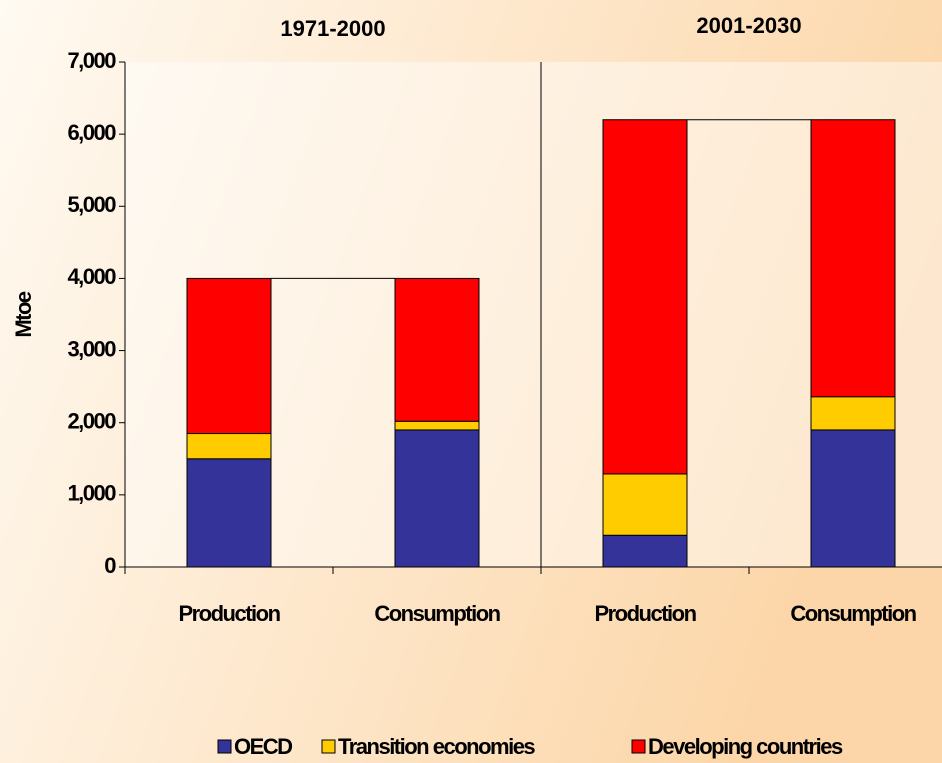  What do you see at coordinates (91, 348) in the screenshot?
I see `y-tick-label: 3,000` at bounding box center [91, 348].